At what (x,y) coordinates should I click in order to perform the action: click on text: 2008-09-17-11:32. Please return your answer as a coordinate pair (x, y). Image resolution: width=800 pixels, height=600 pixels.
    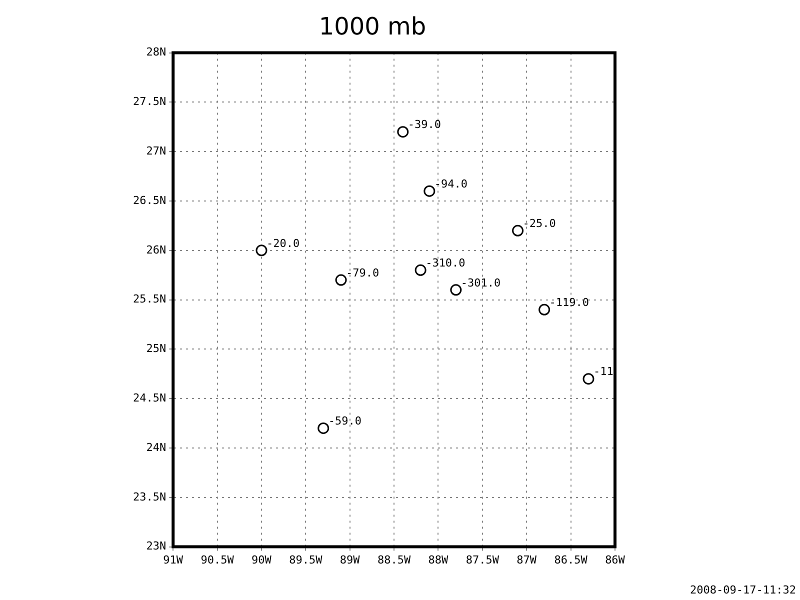
    Looking at the image, I should click on (743, 589).